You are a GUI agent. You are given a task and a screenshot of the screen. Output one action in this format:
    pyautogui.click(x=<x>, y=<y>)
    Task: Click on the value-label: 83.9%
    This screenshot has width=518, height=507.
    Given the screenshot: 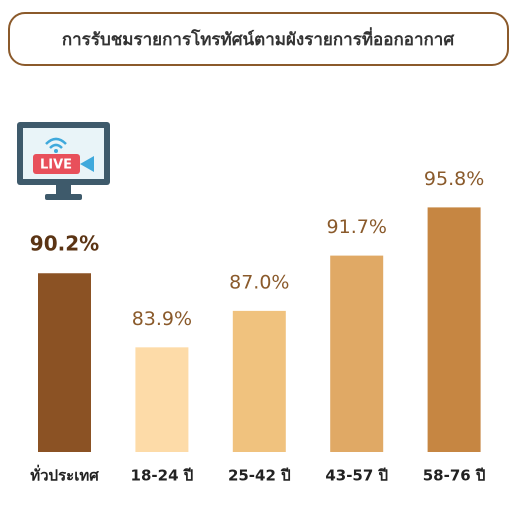 What is the action you would take?
    pyautogui.click(x=162, y=319)
    